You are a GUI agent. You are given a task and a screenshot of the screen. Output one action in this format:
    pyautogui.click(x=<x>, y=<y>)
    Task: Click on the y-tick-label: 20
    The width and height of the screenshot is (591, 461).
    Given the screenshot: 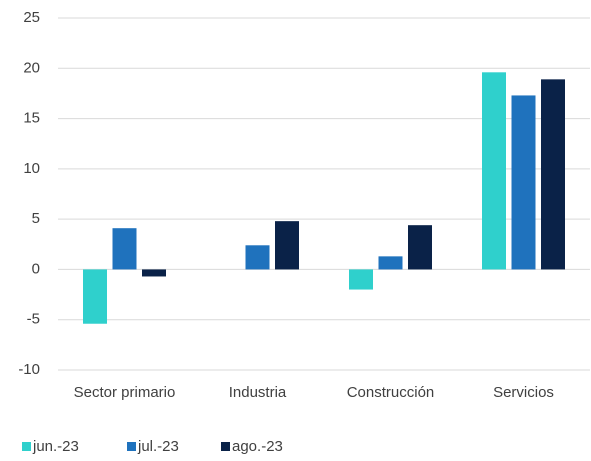 What is the action you would take?
    pyautogui.click(x=31, y=67)
    